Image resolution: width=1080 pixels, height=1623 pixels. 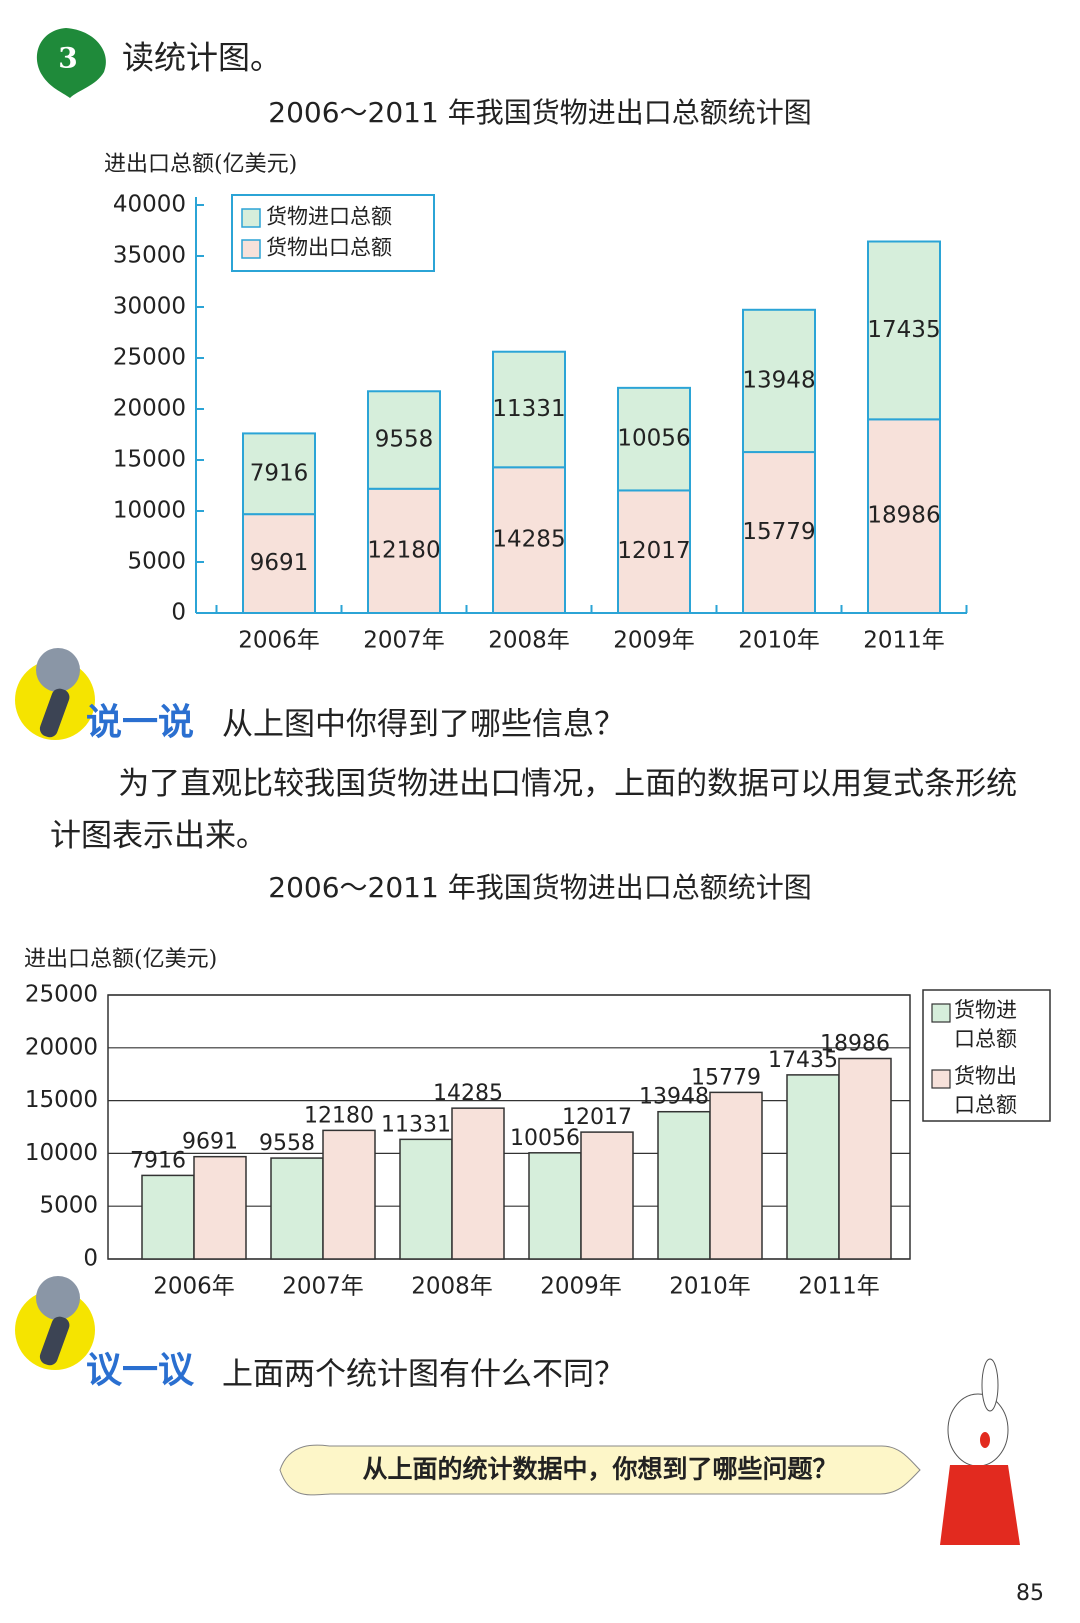 I want to click on section-question: 从上图中你得到了哪些信息？, so click(x=423, y=725).